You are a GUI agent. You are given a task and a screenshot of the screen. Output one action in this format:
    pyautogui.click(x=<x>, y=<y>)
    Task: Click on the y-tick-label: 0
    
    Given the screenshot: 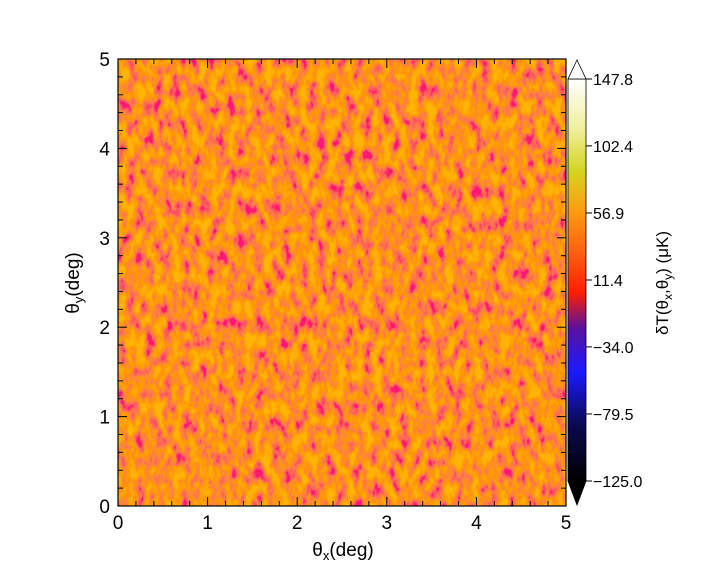 What is the action you would take?
    pyautogui.click(x=104, y=507)
    